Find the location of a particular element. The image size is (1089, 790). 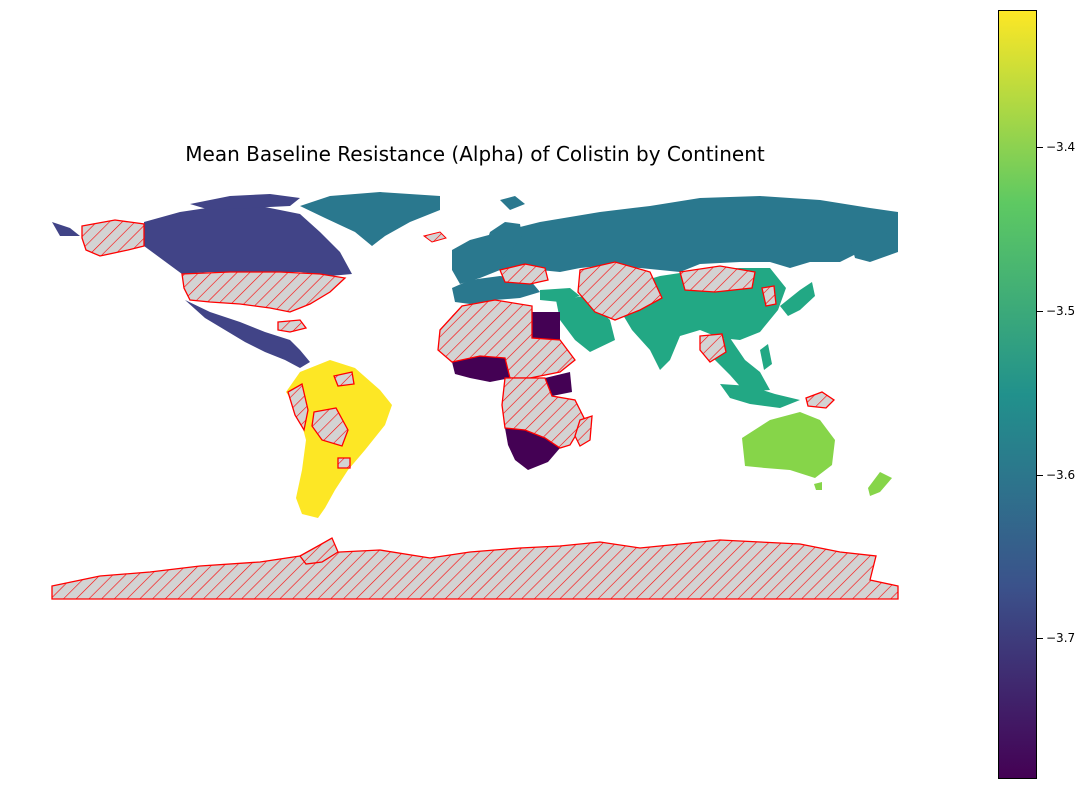

usa-missing is located at coordinates (263, 292).